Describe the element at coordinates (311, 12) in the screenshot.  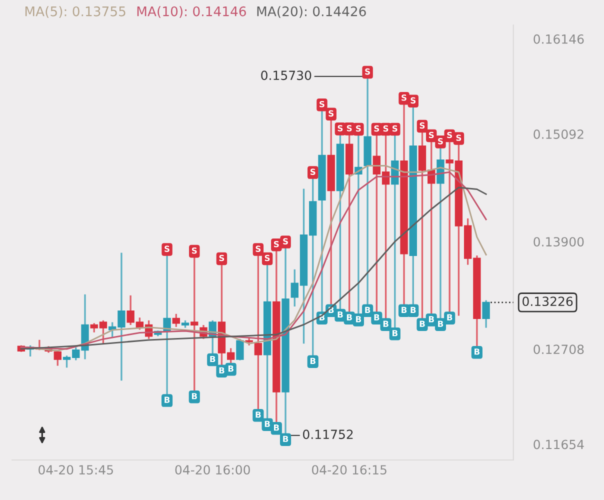
I see `text: MA(20): 0.14426` at that location.